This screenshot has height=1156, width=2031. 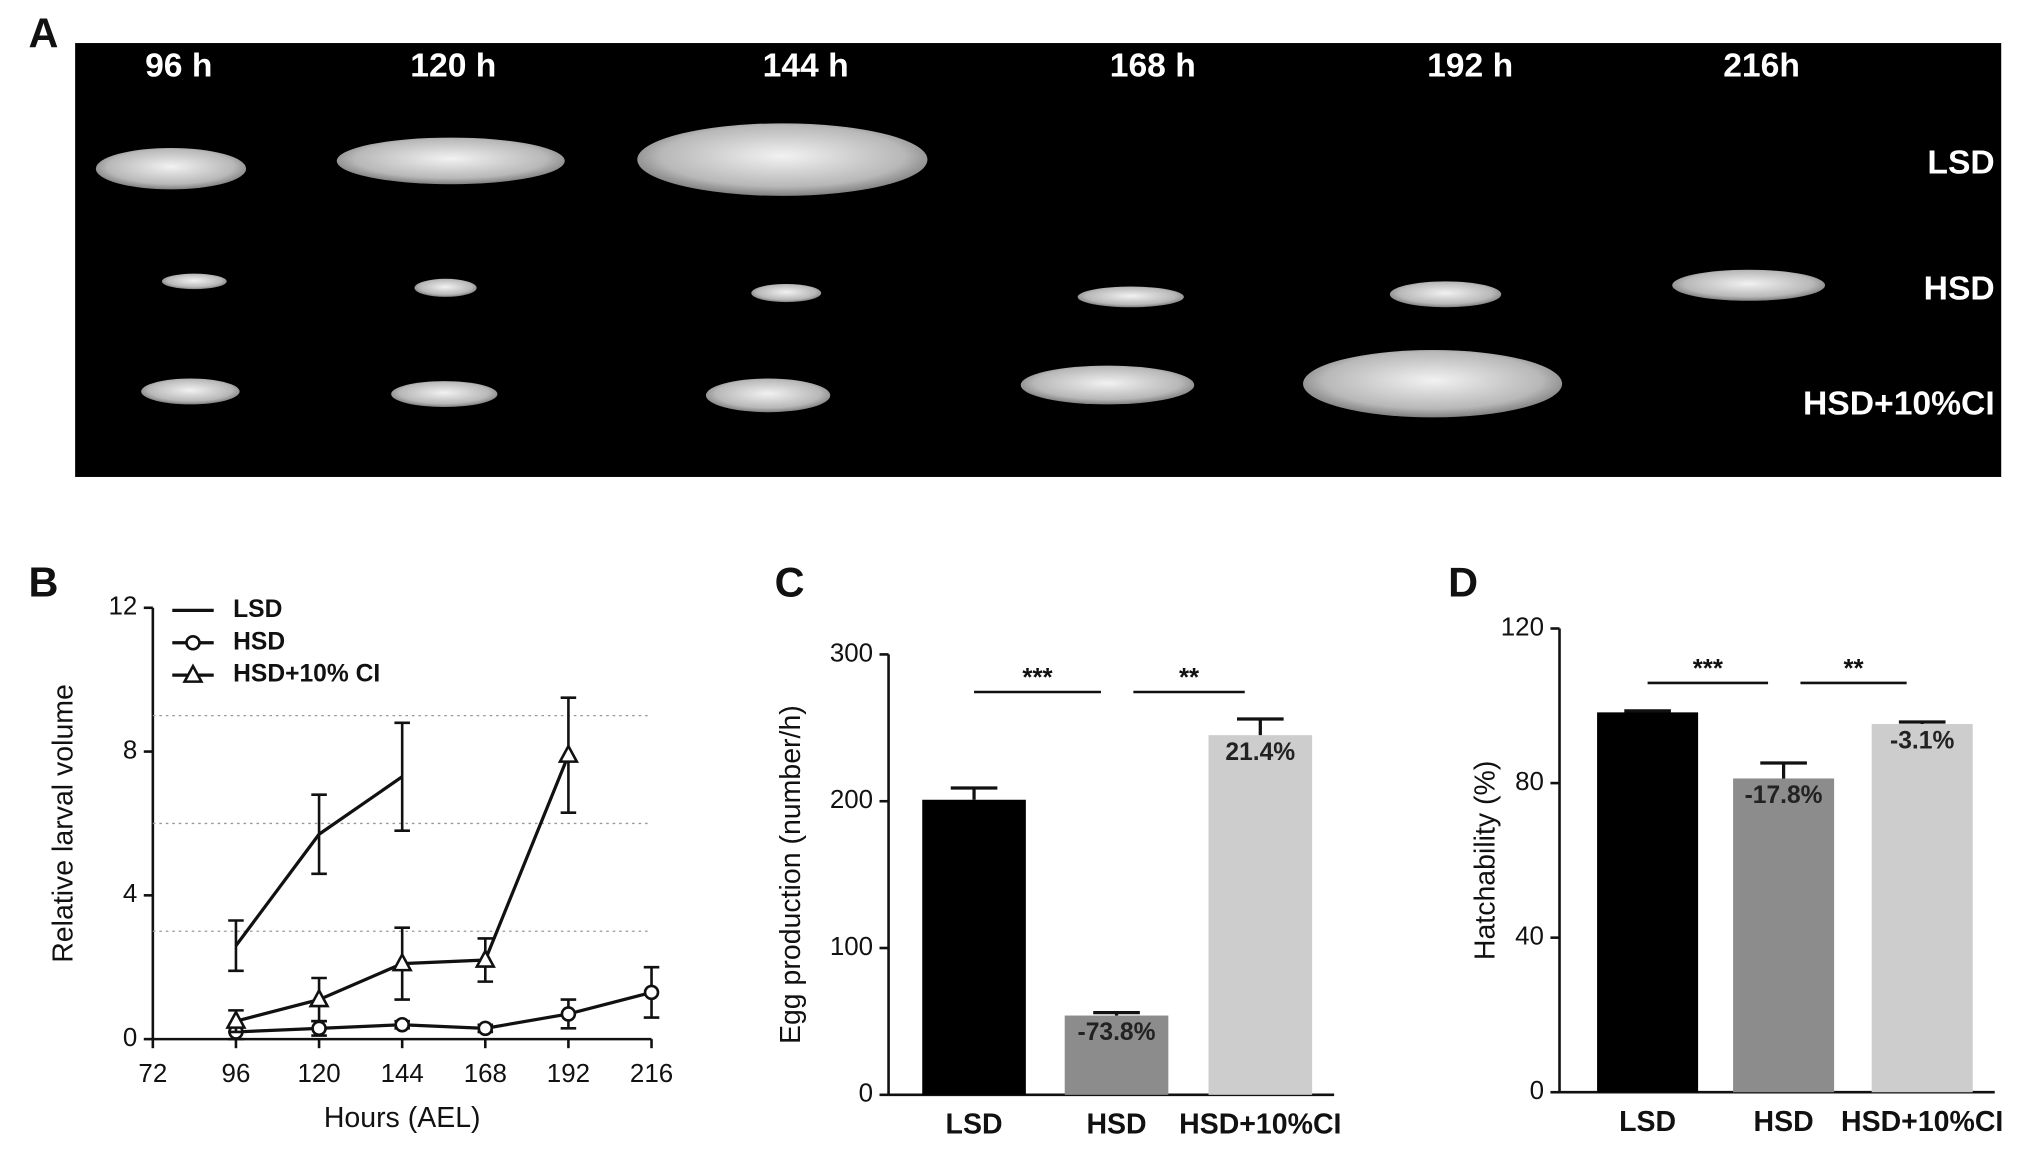 What do you see at coordinates (1529, 782) in the screenshot?
I see `y-tick-label: 80` at bounding box center [1529, 782].